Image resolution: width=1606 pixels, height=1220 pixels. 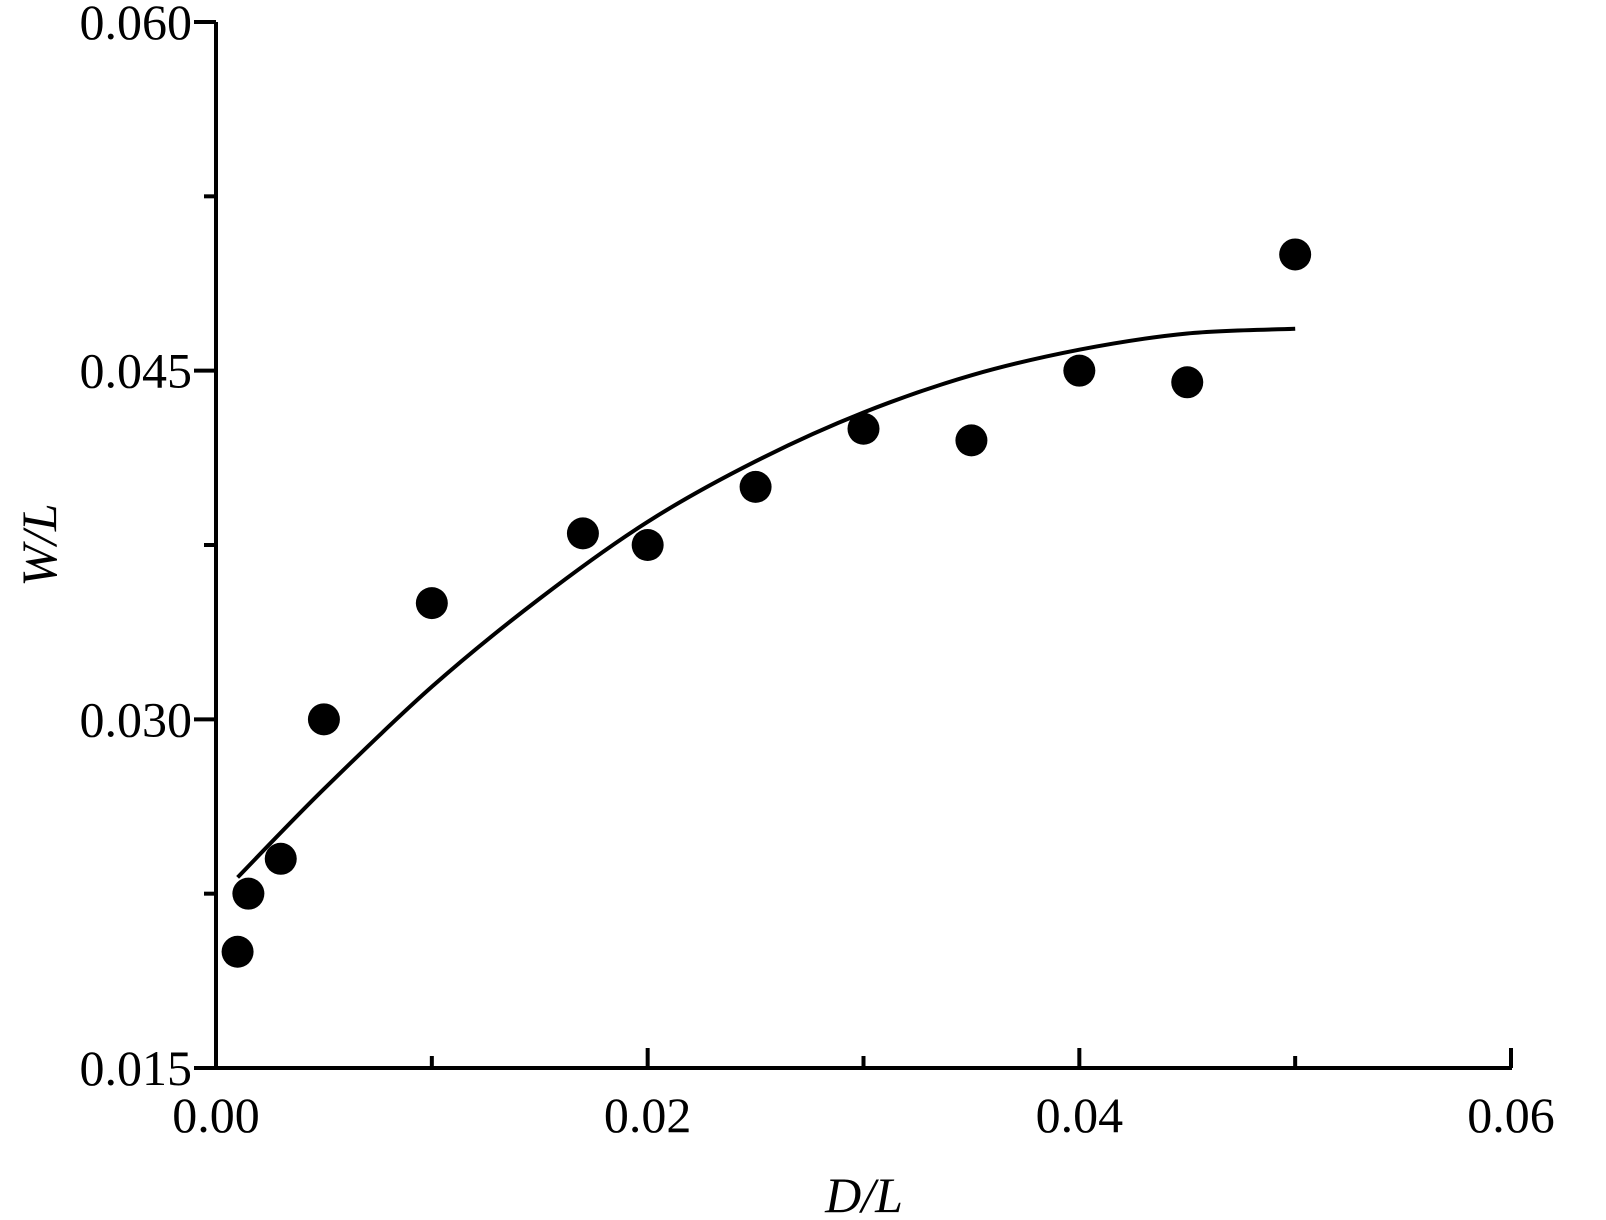 I want to click on x-tick-label: 0.06, so click(x=1511, y=1115).